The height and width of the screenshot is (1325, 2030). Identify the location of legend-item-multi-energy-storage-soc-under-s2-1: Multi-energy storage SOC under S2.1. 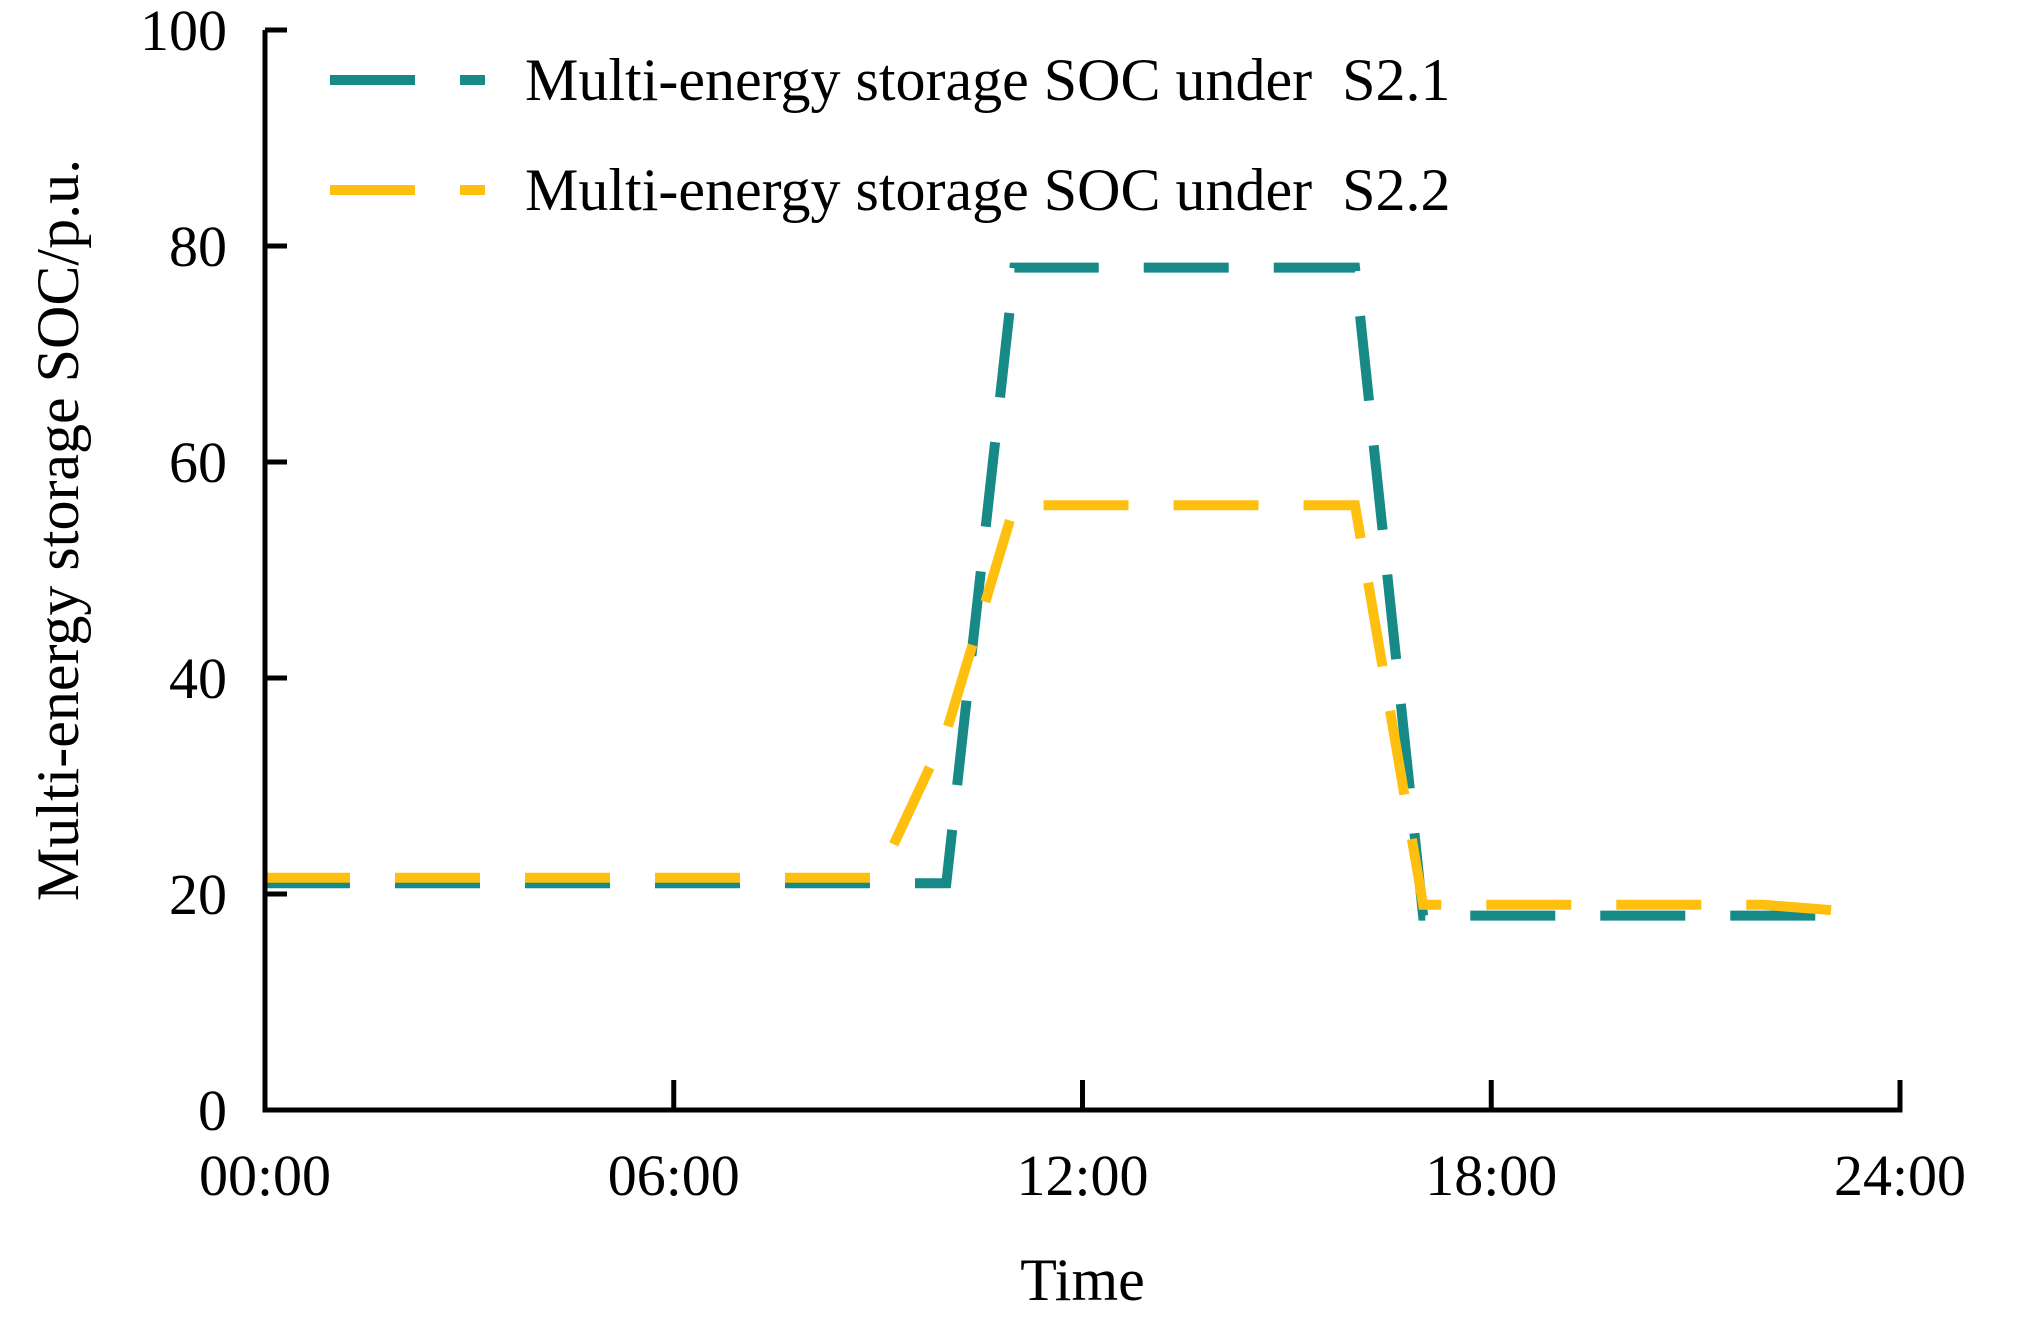
(890, 80).